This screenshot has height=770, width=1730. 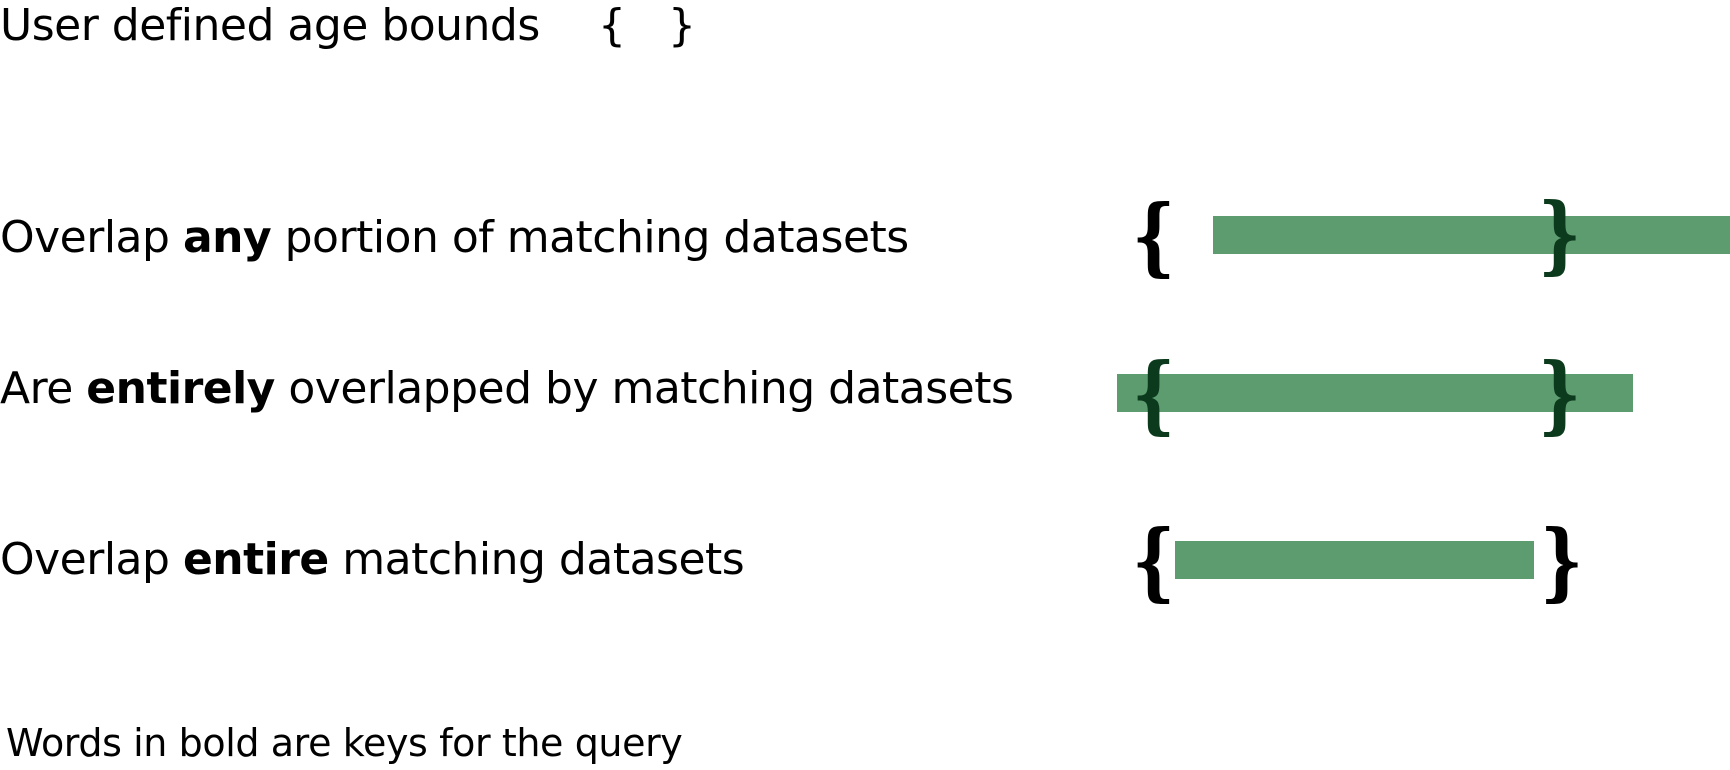 I want to click on query-key-entirely: entirely, so click(x=180, y=388).